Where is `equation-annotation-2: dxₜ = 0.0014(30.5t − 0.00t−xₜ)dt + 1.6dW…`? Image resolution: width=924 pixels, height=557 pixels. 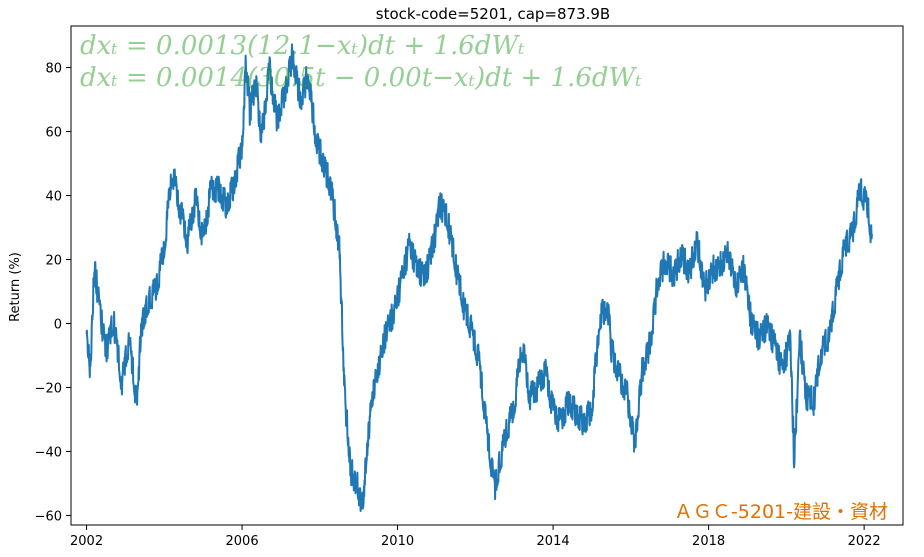 equation-annotation-2: dxₜ = 0.0014(30.5t − 0.00t−xₜ)dt + 1.6dW… is located at coordinates (361, 78).